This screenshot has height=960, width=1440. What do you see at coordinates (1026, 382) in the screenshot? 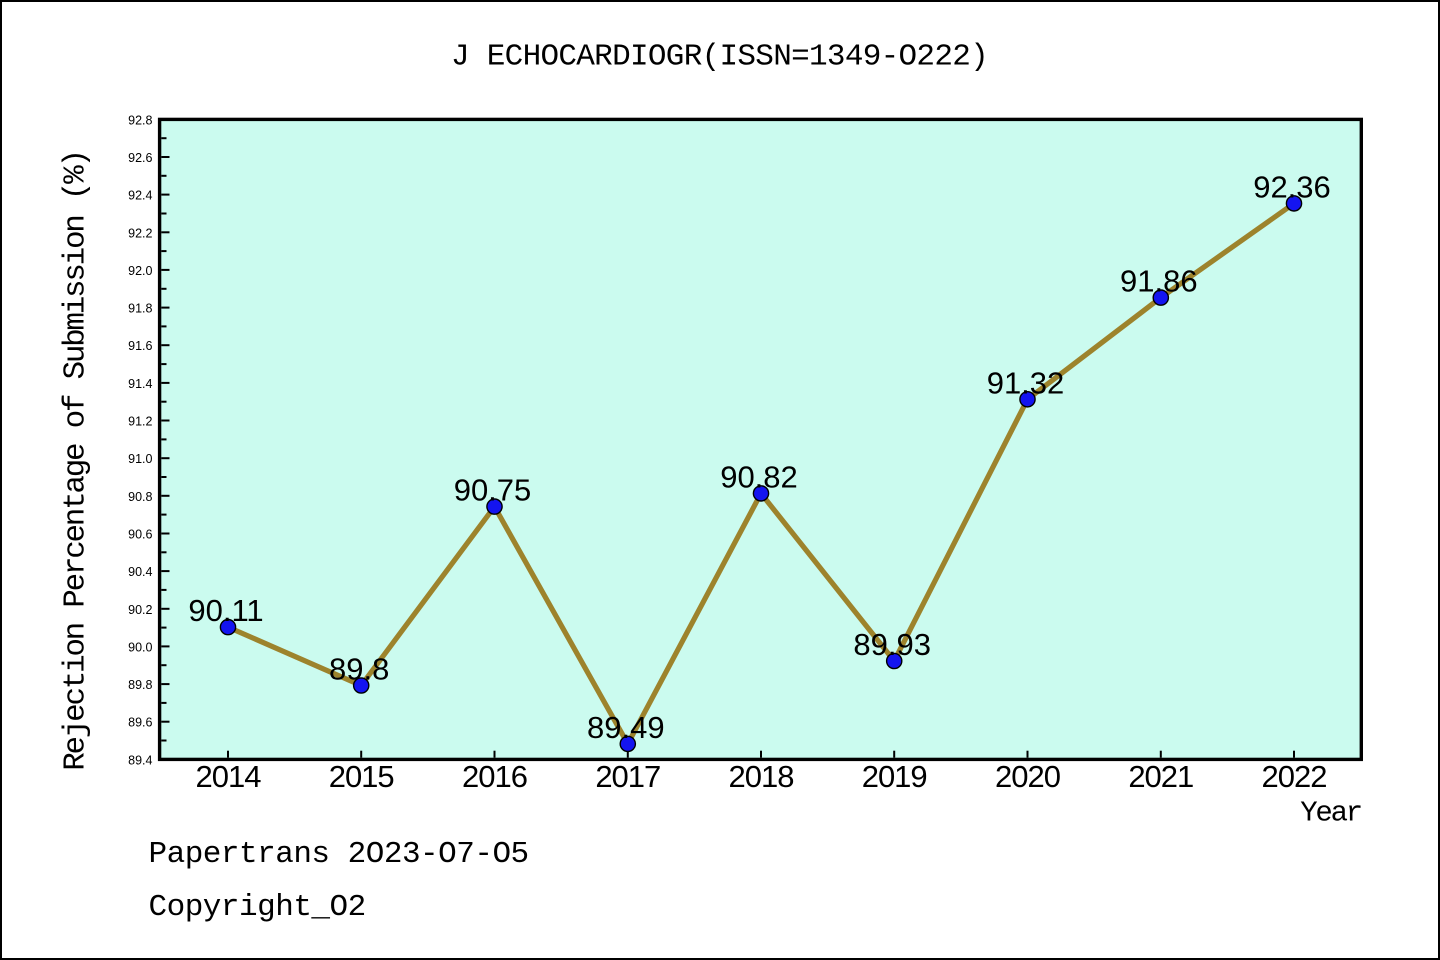
I see `svg-text: 91.32` at bounding box center [1026, 382].